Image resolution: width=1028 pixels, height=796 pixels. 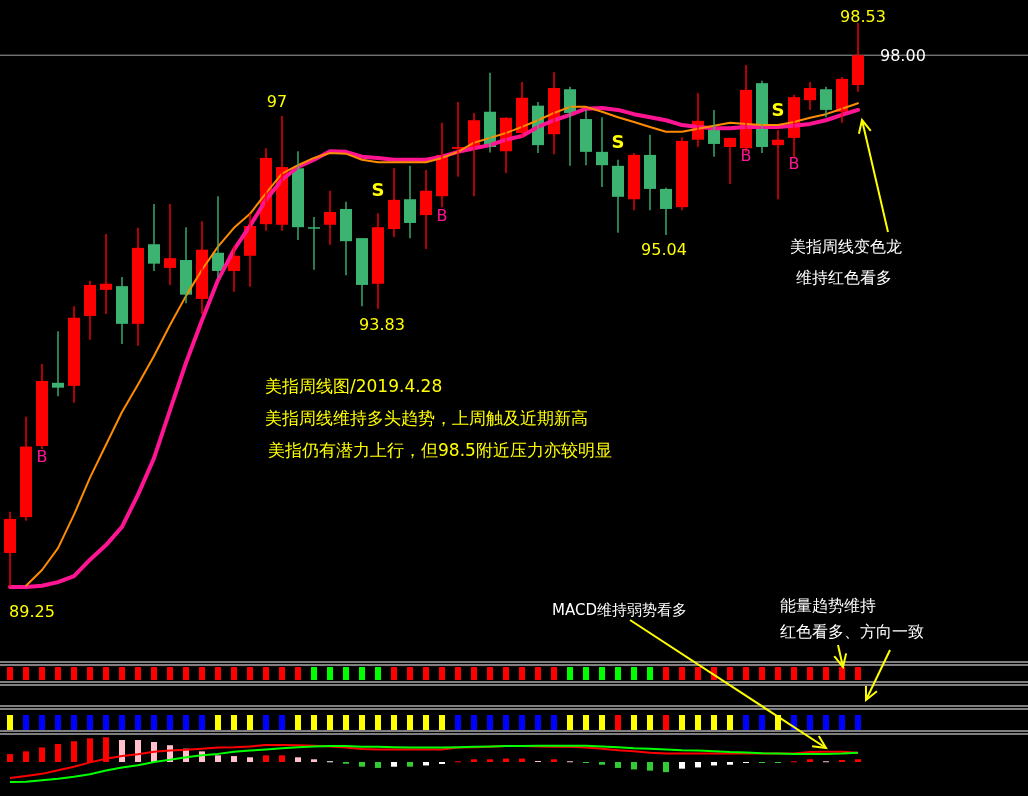 I want to click on candlestick, so click(x=314, y=243).